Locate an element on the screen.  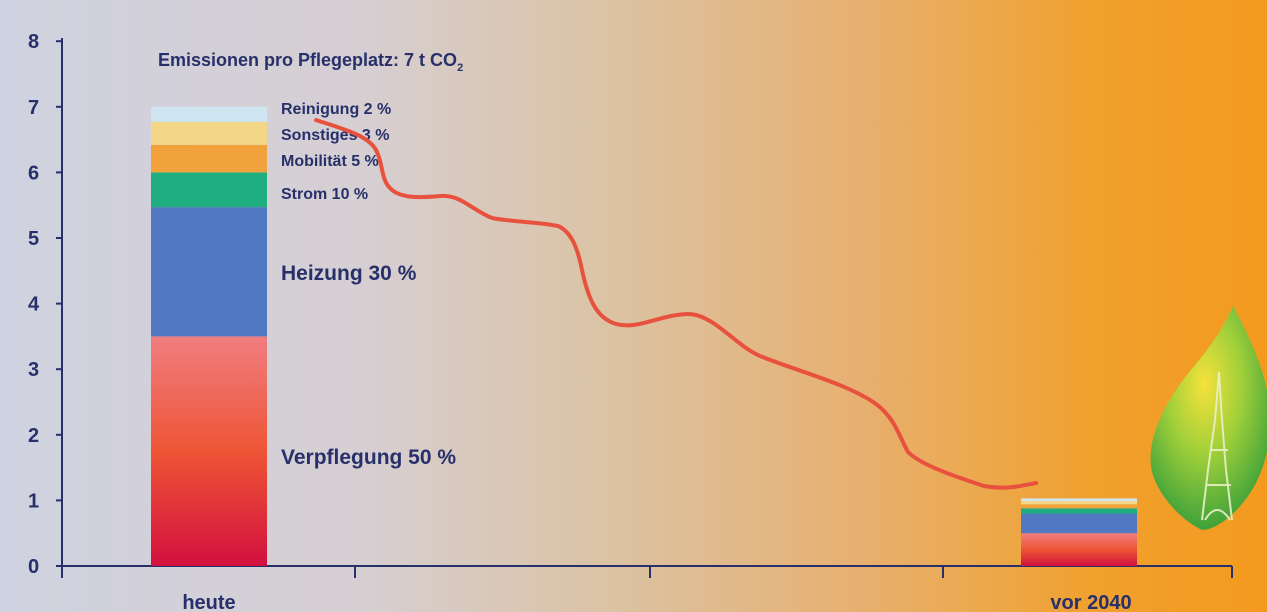
segment-label: Reinigung 2 % is located at coordinates (336, 109).